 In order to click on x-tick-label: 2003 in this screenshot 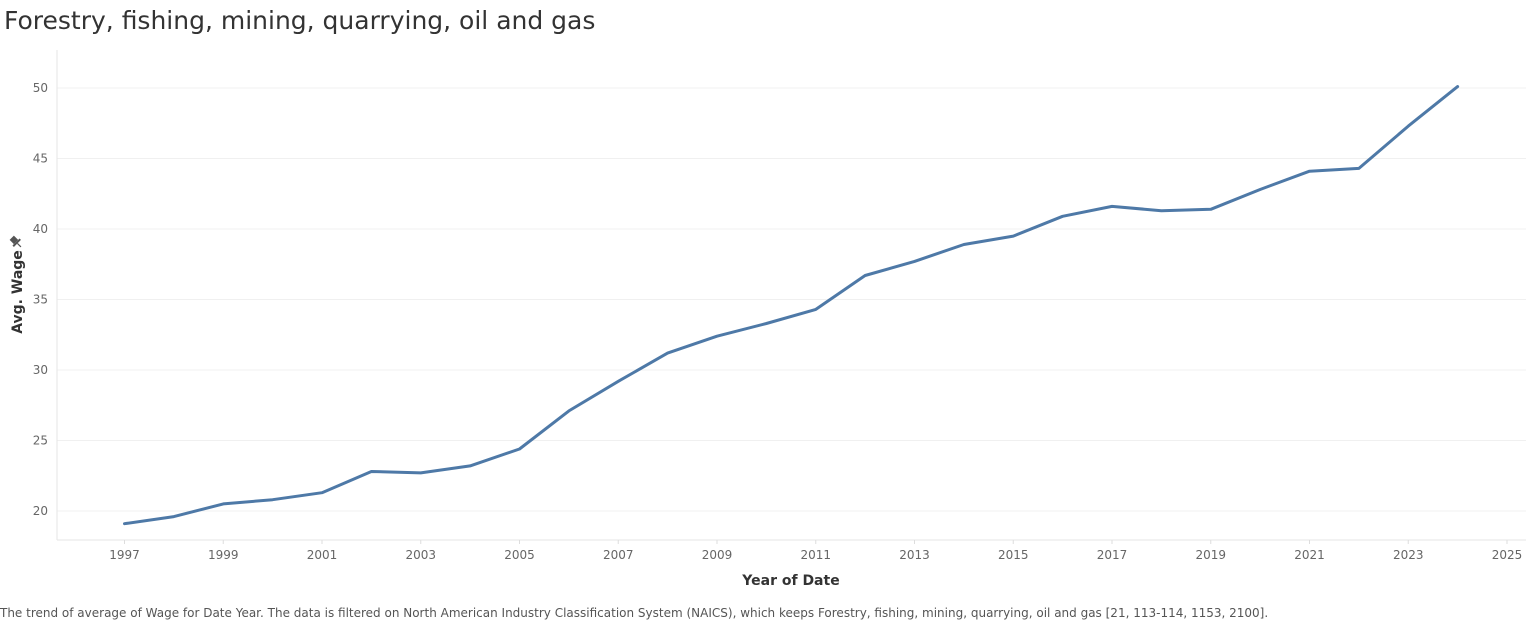, I will do `click(420, 555)`.